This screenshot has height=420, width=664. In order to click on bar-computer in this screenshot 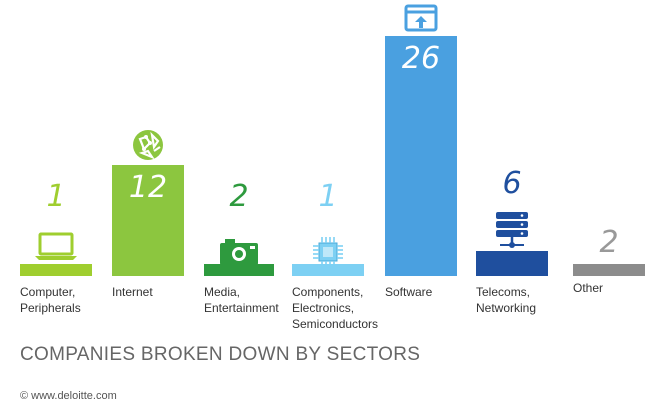, I will do `click(56, 270)`.